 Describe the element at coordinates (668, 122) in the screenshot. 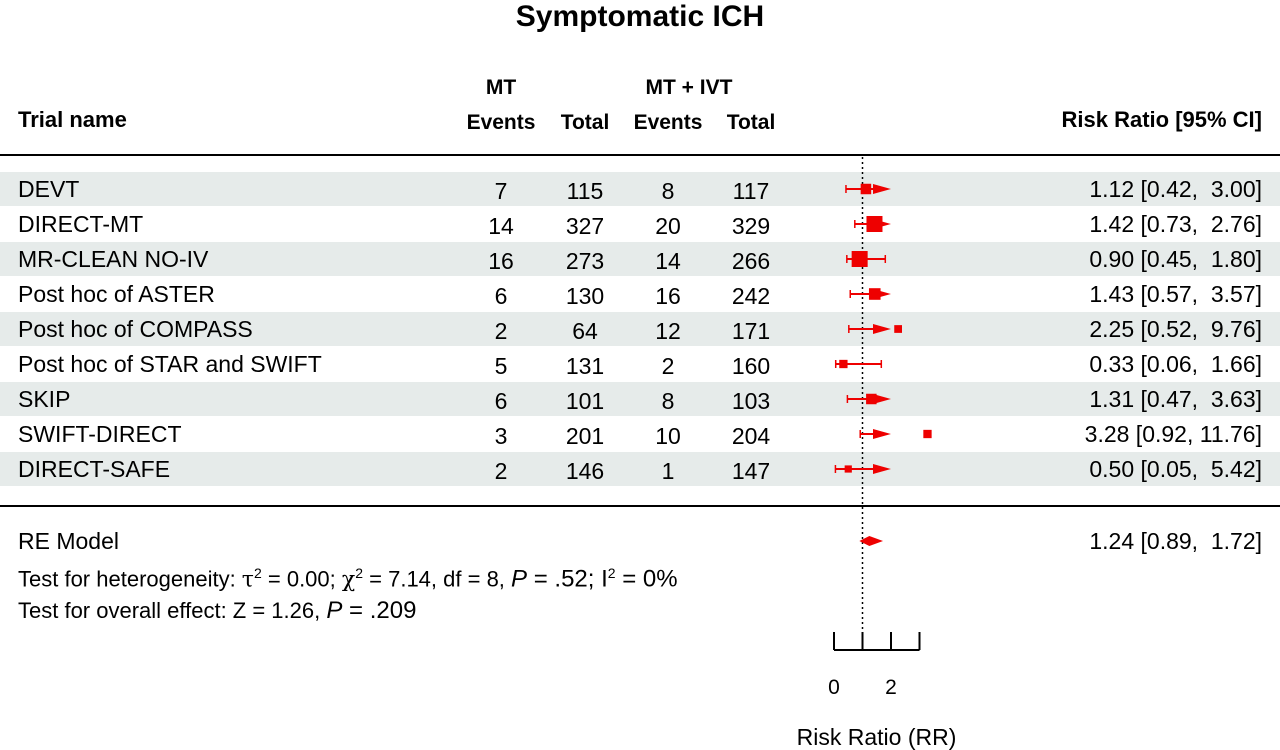

I see `header-ivt-events: Events` at that location.